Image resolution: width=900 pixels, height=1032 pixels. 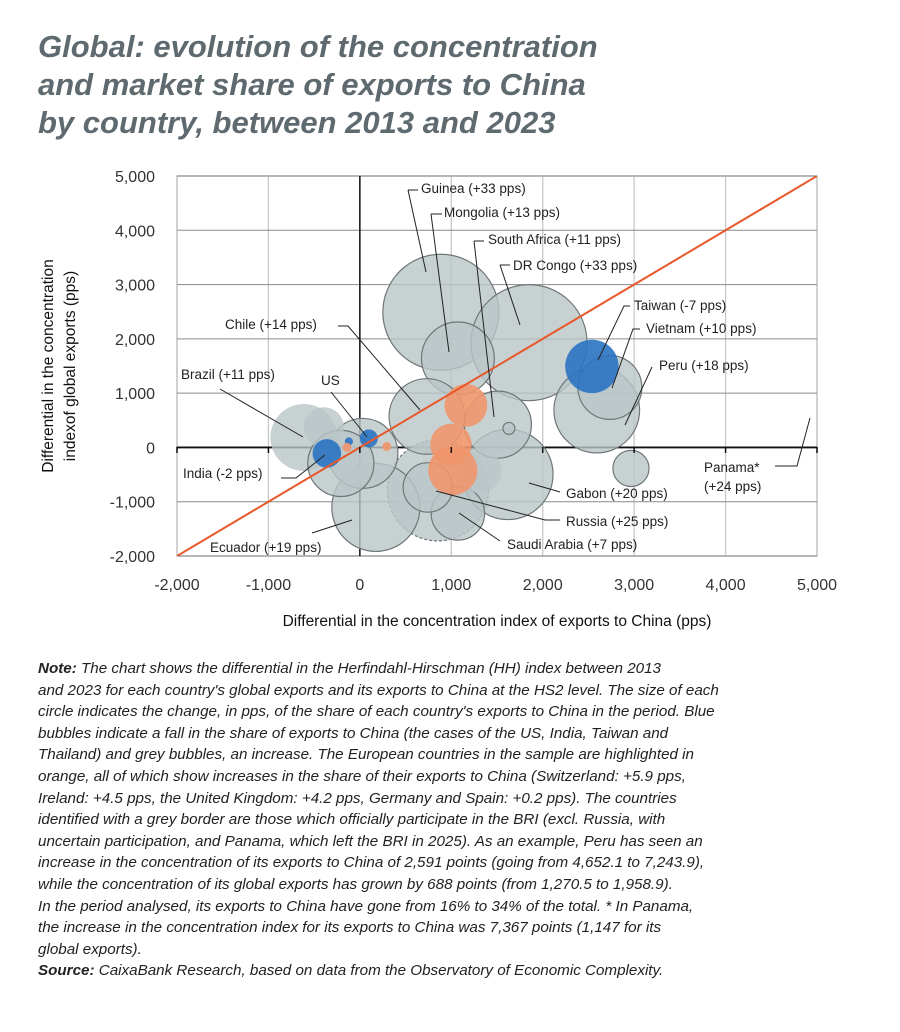 I want to click on note-label: Note:, so click(x=57, y=668).